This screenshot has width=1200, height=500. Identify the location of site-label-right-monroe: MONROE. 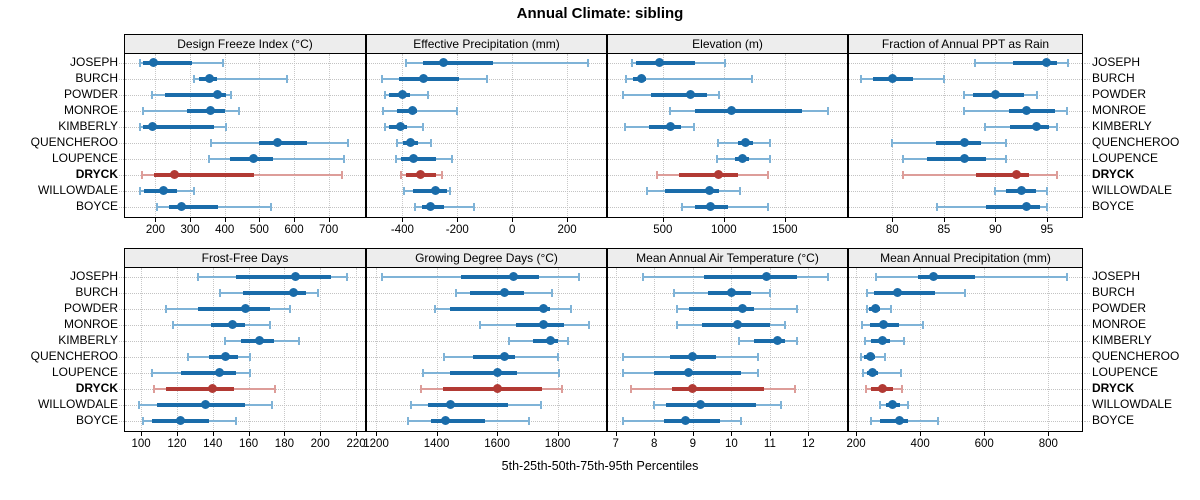
(1119, 324).